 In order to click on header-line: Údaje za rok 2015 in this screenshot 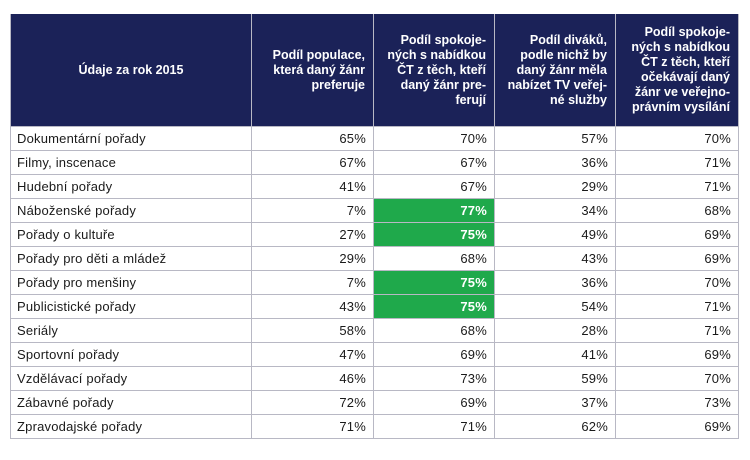, I will do `click(131, 69)`.